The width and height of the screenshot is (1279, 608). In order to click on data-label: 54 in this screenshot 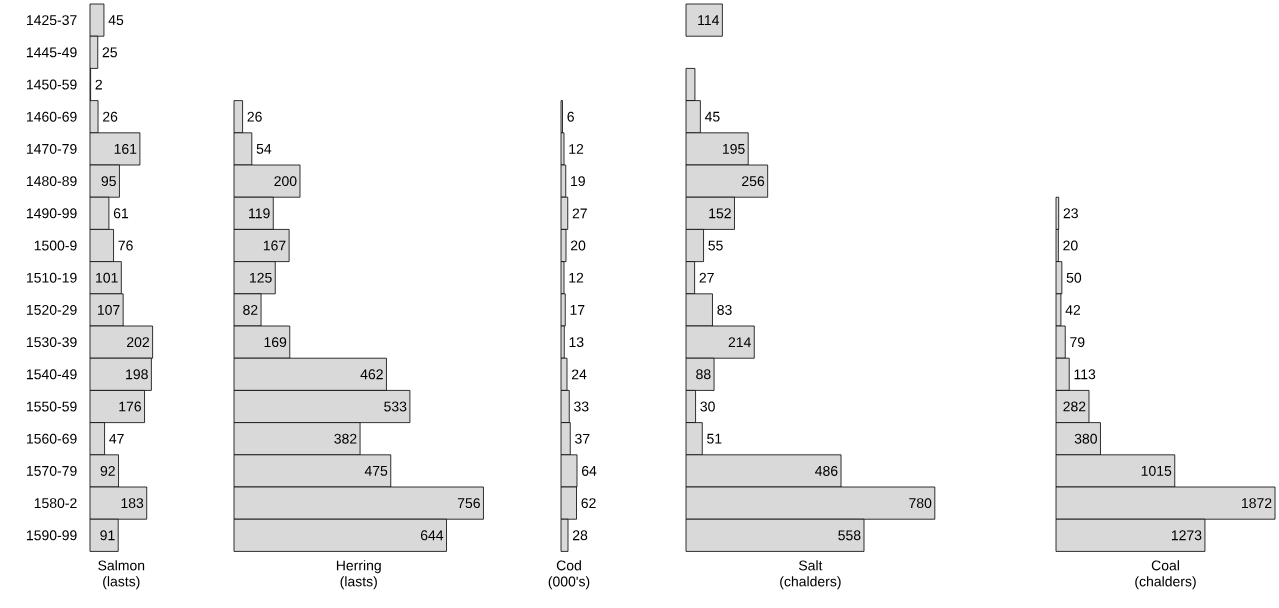, I will do `click(264, 149)`.